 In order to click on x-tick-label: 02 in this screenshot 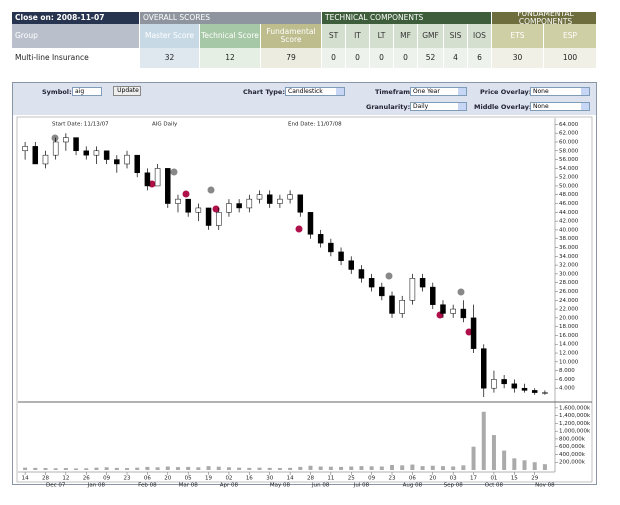, I will do `click(228, 479)`.